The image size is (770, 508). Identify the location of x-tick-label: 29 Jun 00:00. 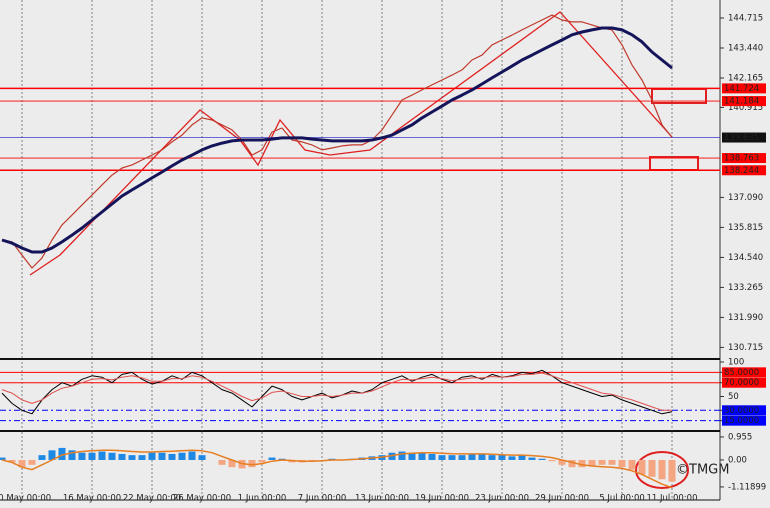
(562, 499).